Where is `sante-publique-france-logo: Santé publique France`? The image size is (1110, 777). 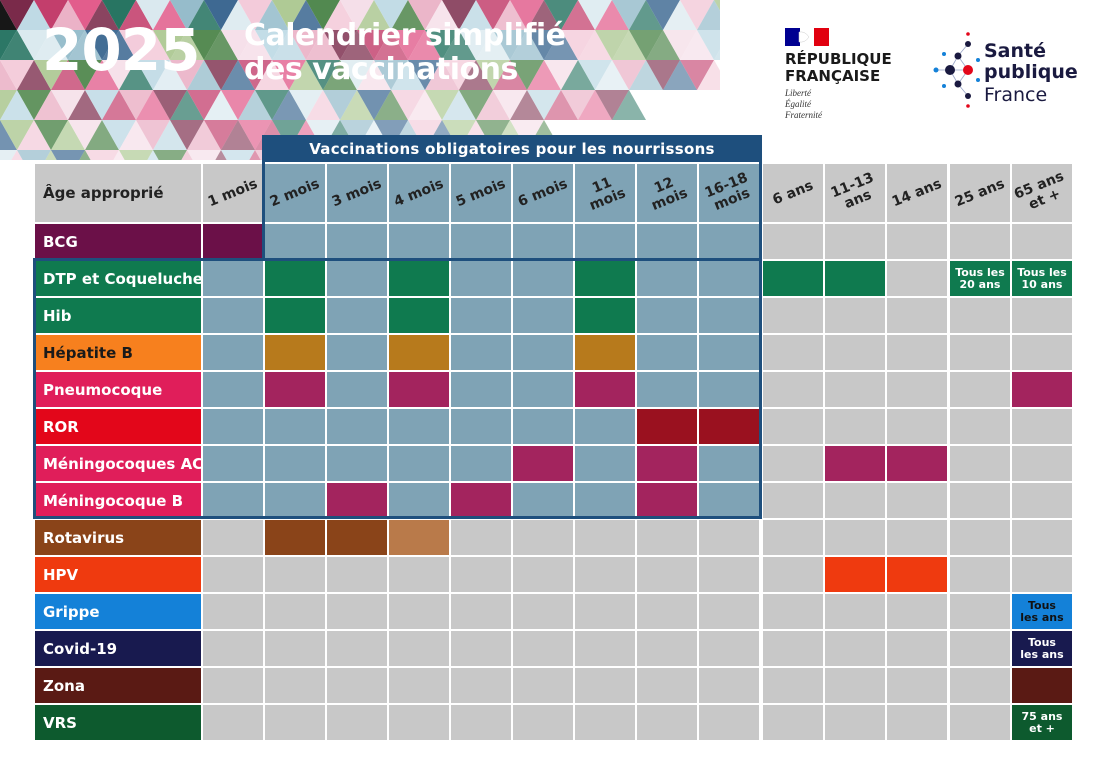
sante-publique-france-logo: Santé publique France is located at coordinates (1008, 75).